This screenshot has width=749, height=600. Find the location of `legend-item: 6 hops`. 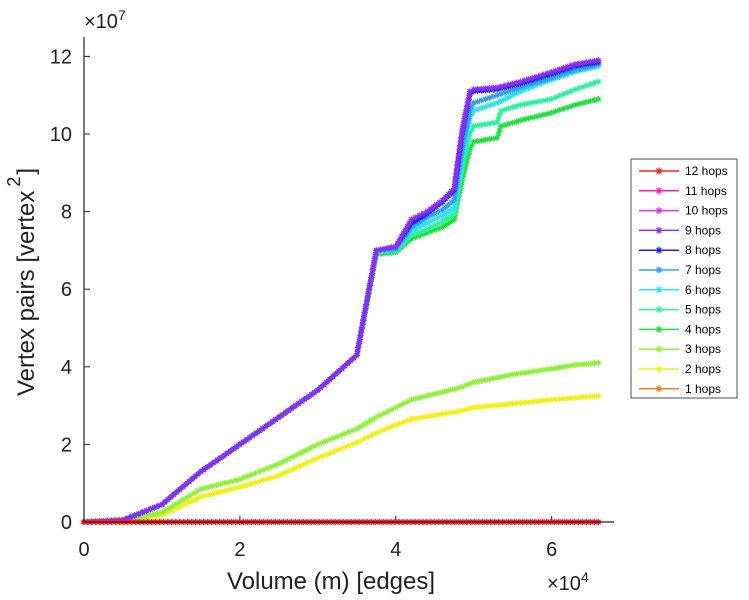

legend-item: 6 hops is located at coordinates (680, 290).